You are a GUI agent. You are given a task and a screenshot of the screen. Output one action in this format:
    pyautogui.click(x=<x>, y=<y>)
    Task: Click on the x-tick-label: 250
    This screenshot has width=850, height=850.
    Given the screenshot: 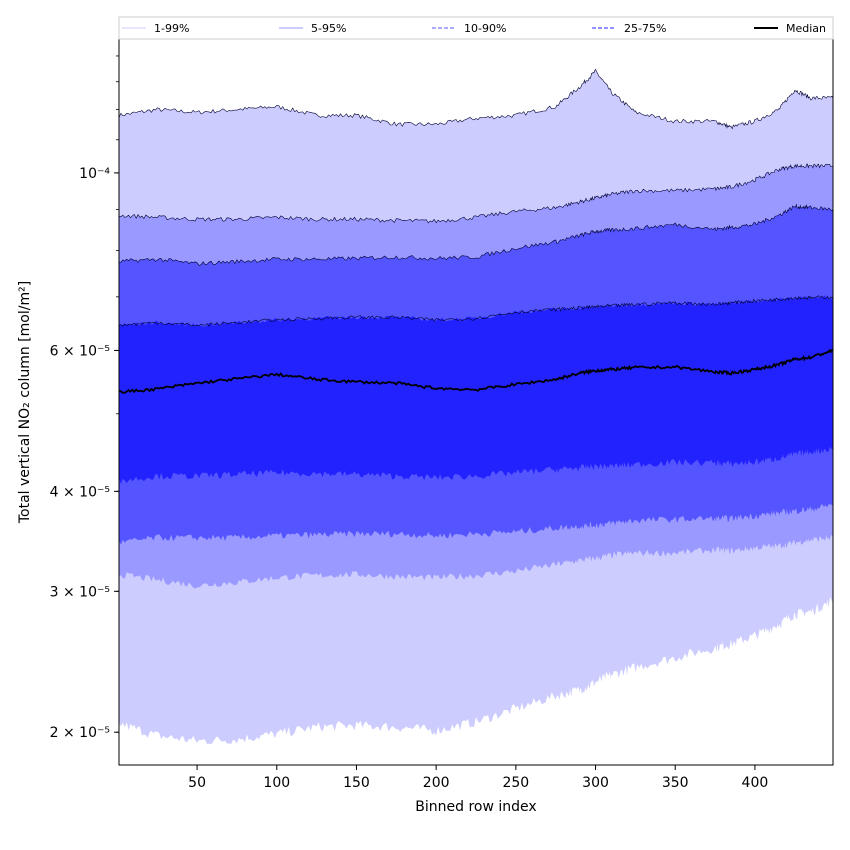 What is the action you would take?
    pyautogui.click(x=515, y=783)
    